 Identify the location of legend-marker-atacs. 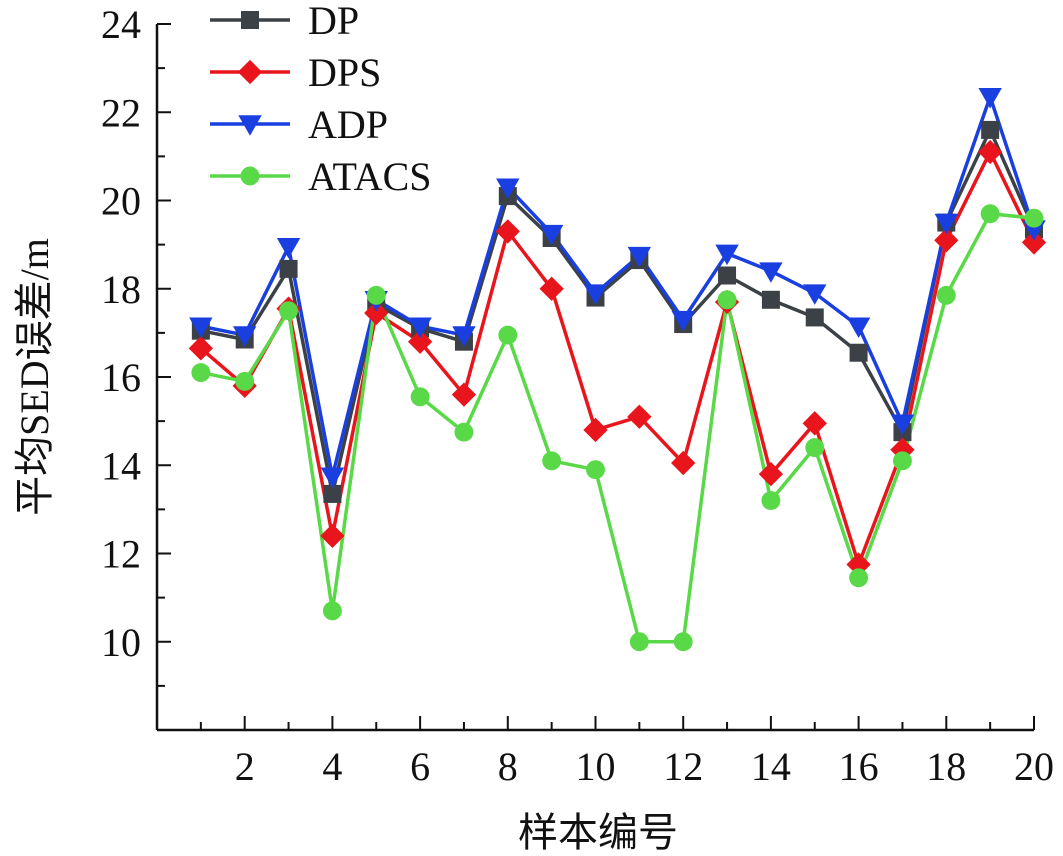
(250, 176).